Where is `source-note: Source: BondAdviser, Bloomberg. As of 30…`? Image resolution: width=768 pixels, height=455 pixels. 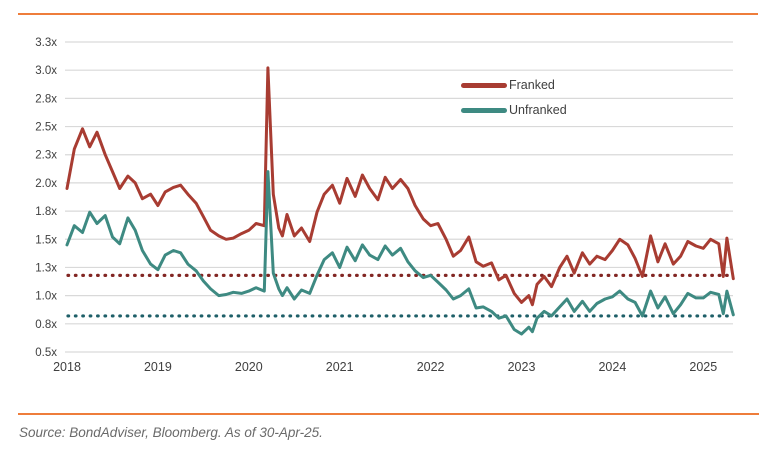 source-note: Source: BondAdviser, Bloomberg. As of 30… is located at coordinates (171, 432).